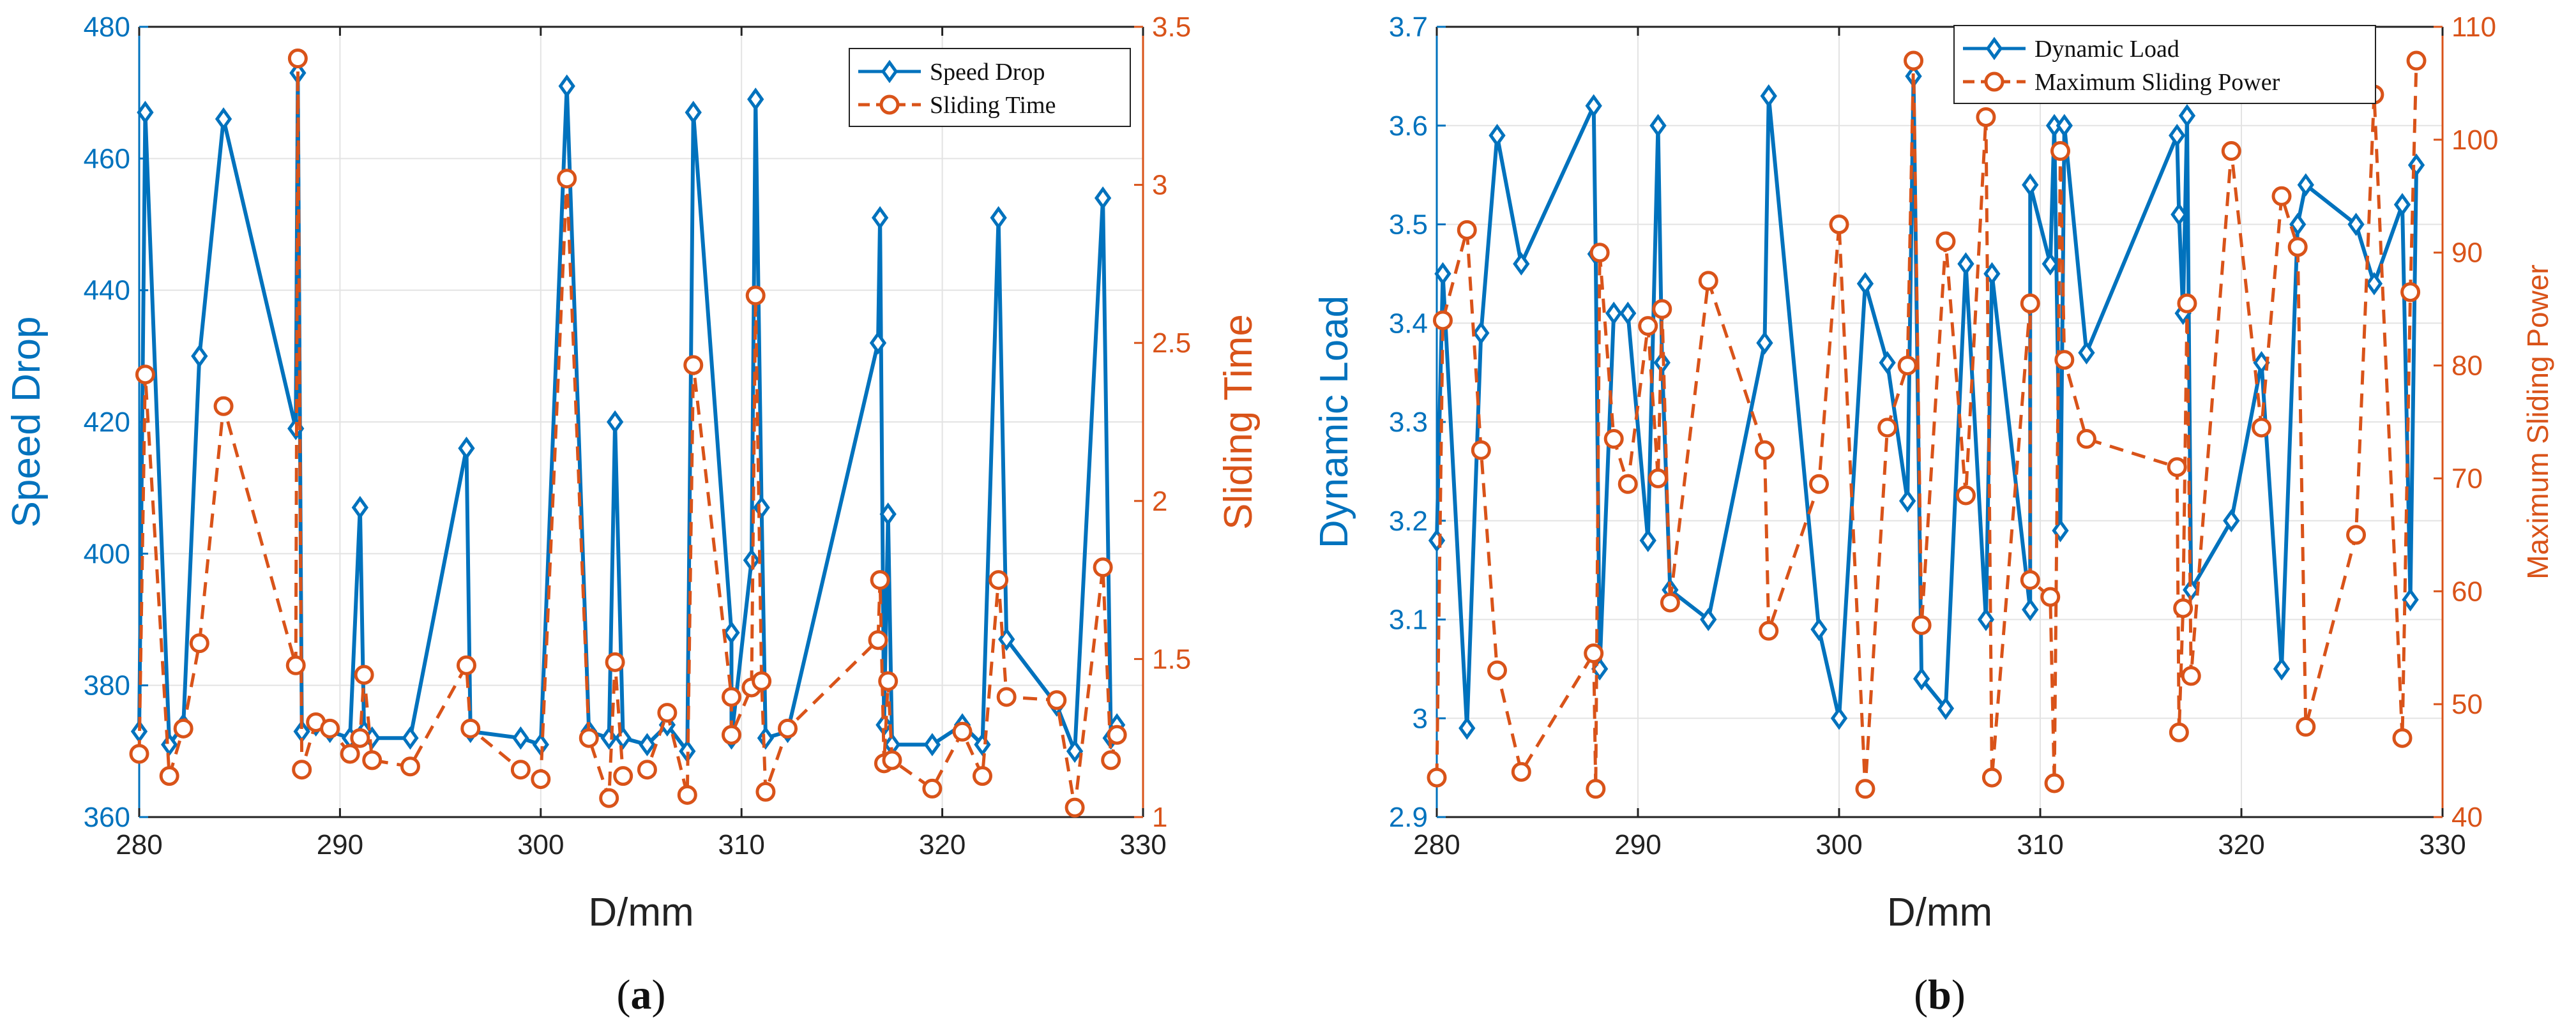 The height and width of the screenshot is (1029, 2576). Describe the element at coordinates (1409, 225) in the screenshot. I see `y-tick-label-left: 3.5` at that location.